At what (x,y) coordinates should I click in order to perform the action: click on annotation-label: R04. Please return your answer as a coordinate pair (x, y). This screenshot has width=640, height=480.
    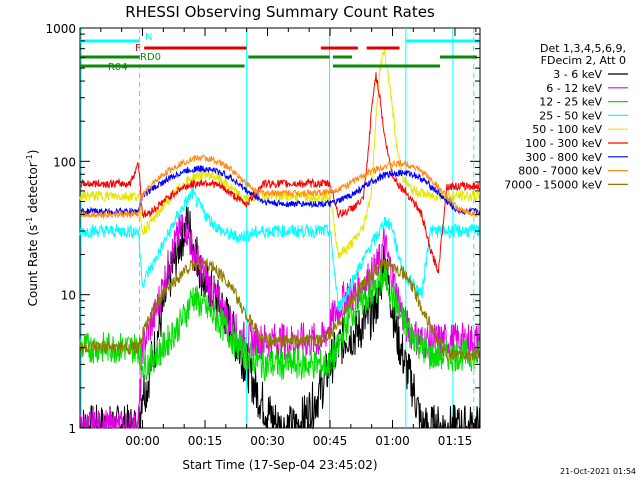
    Looking at the image, I should click on (118, 67).